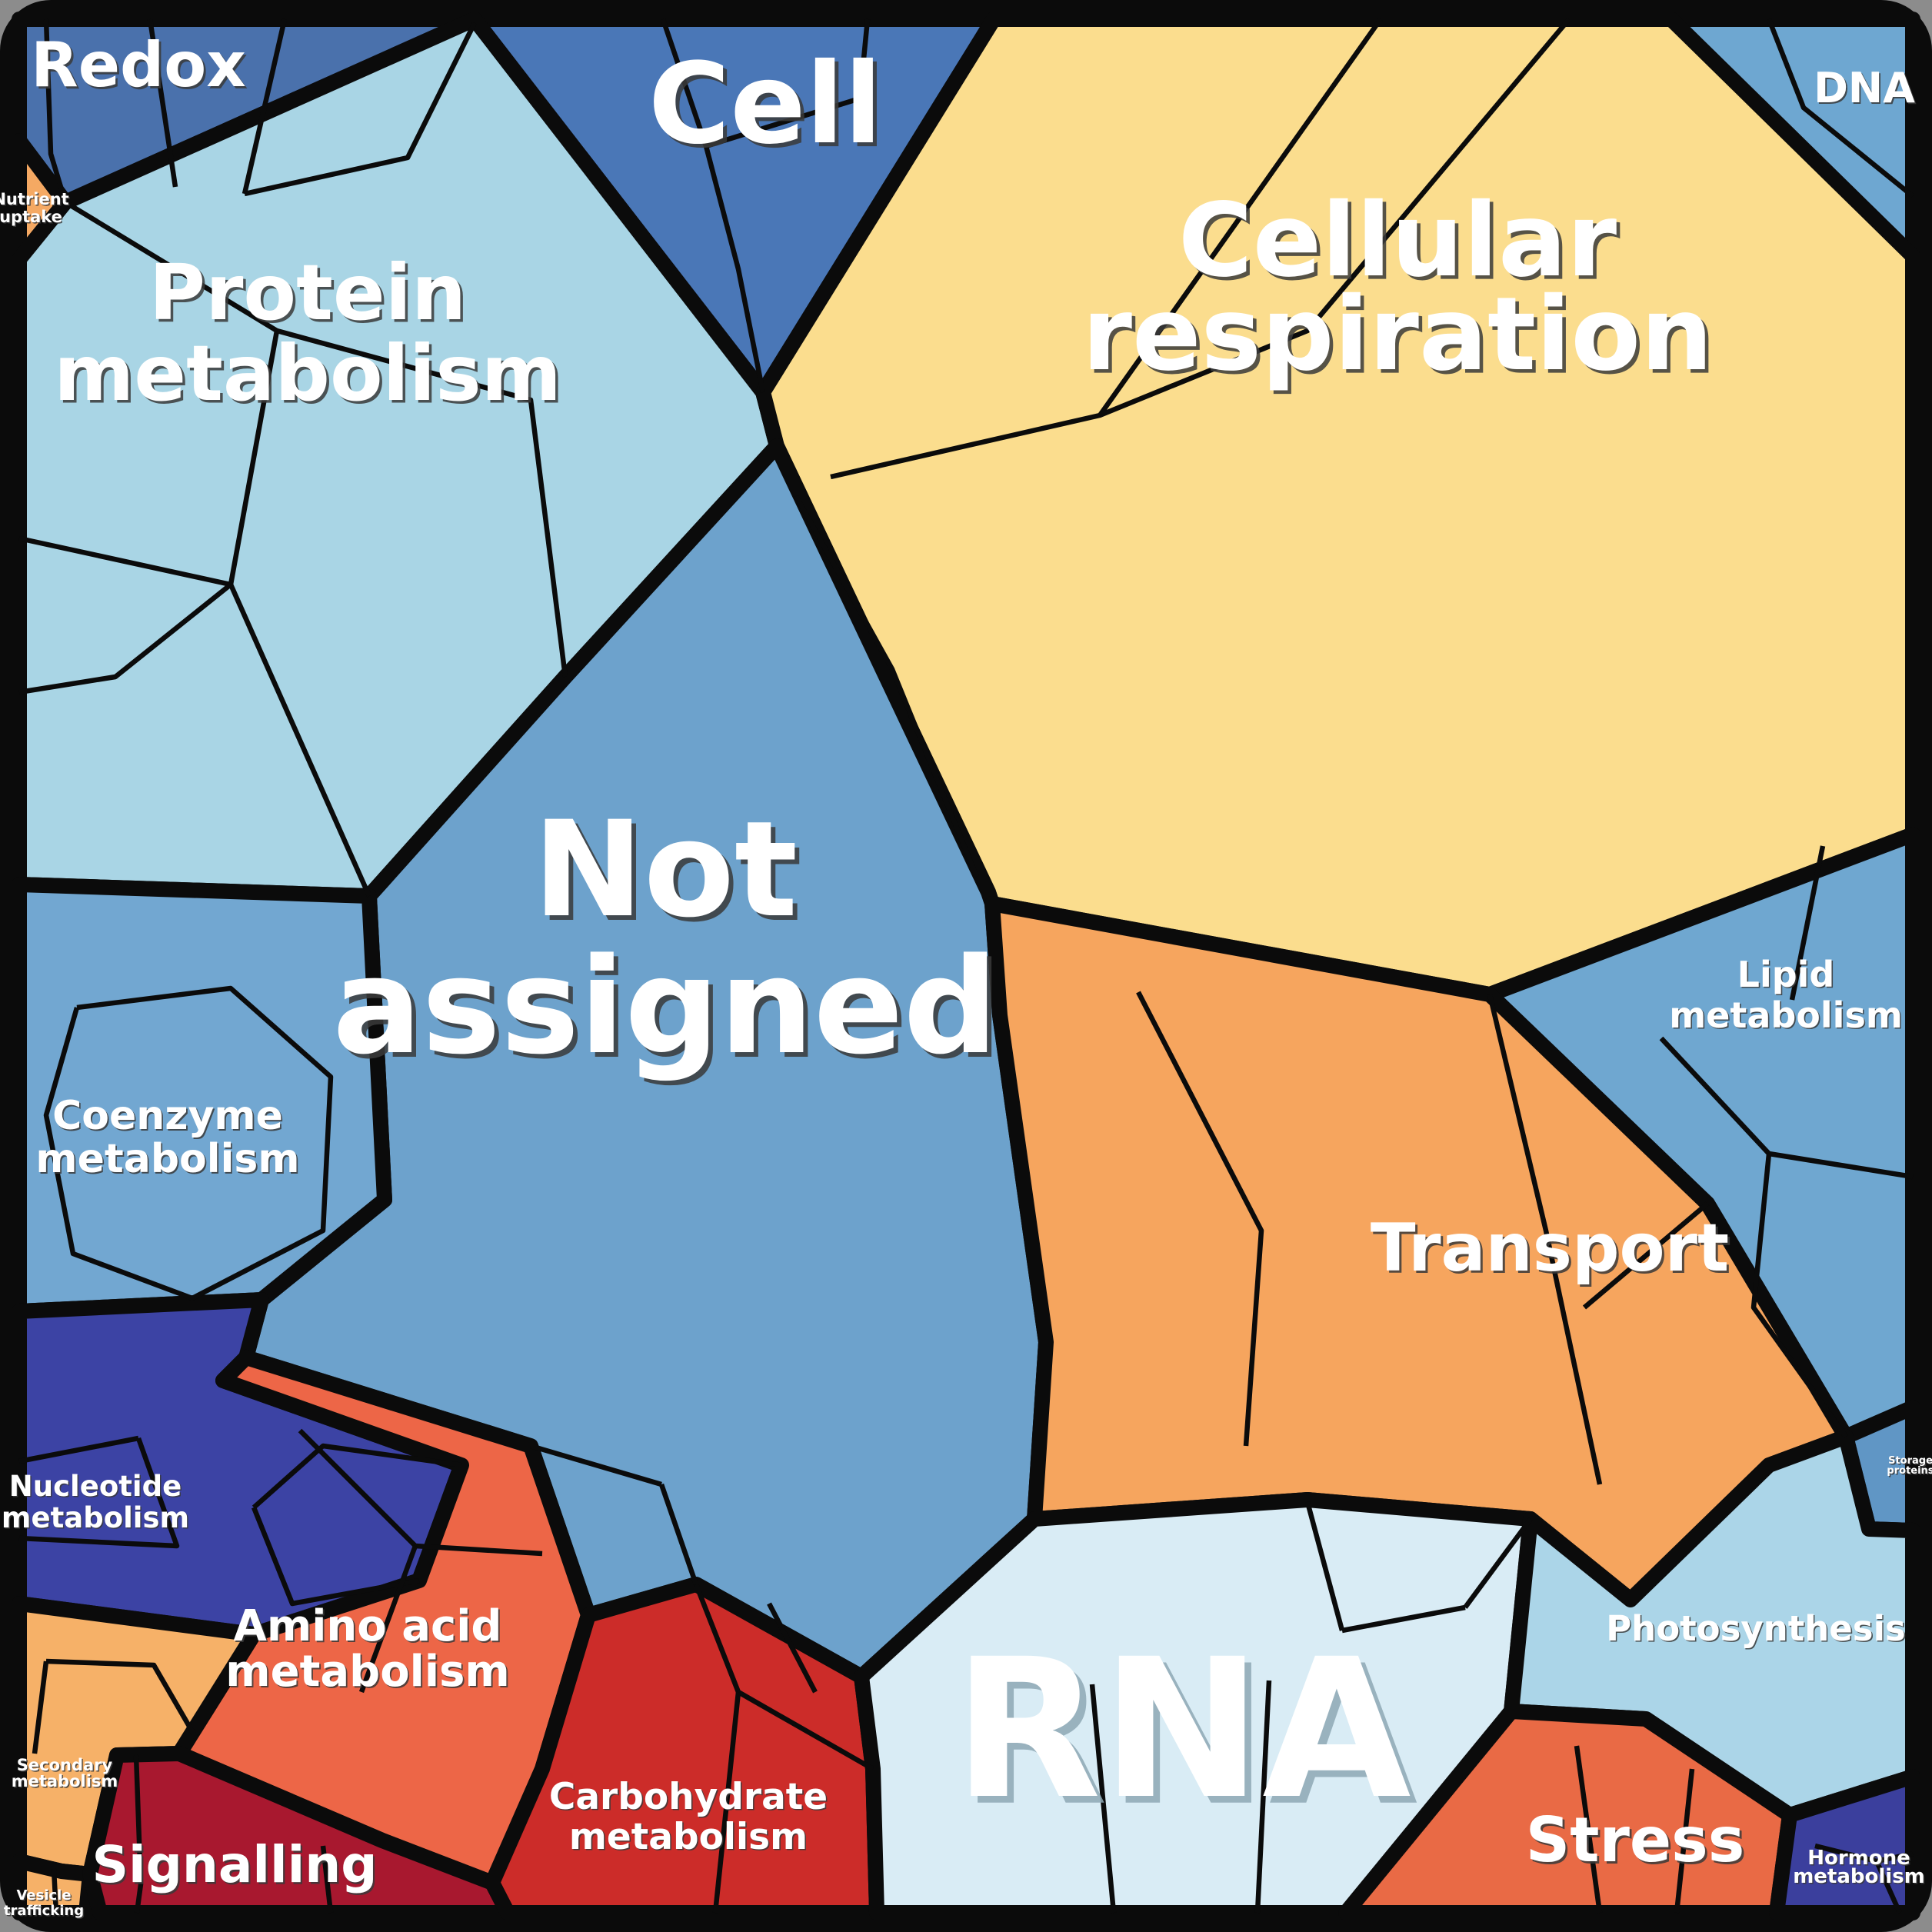  I want to click on label-hormone: Hormone, so click(1858, 1858).